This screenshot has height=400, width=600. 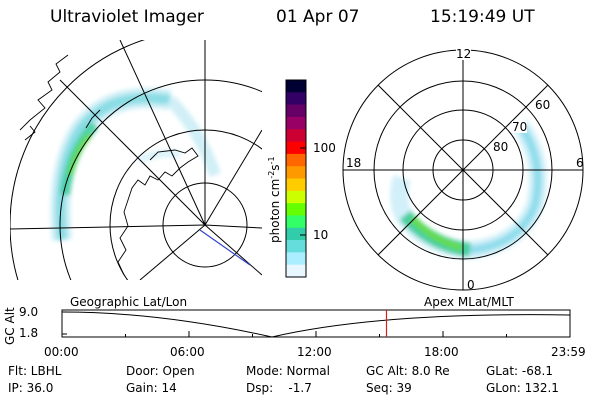 What do you see at coordinates (441, 352) in the screenshot?
I see `timeline-tick-1800: 18:00` at bounding box center [441, 352].